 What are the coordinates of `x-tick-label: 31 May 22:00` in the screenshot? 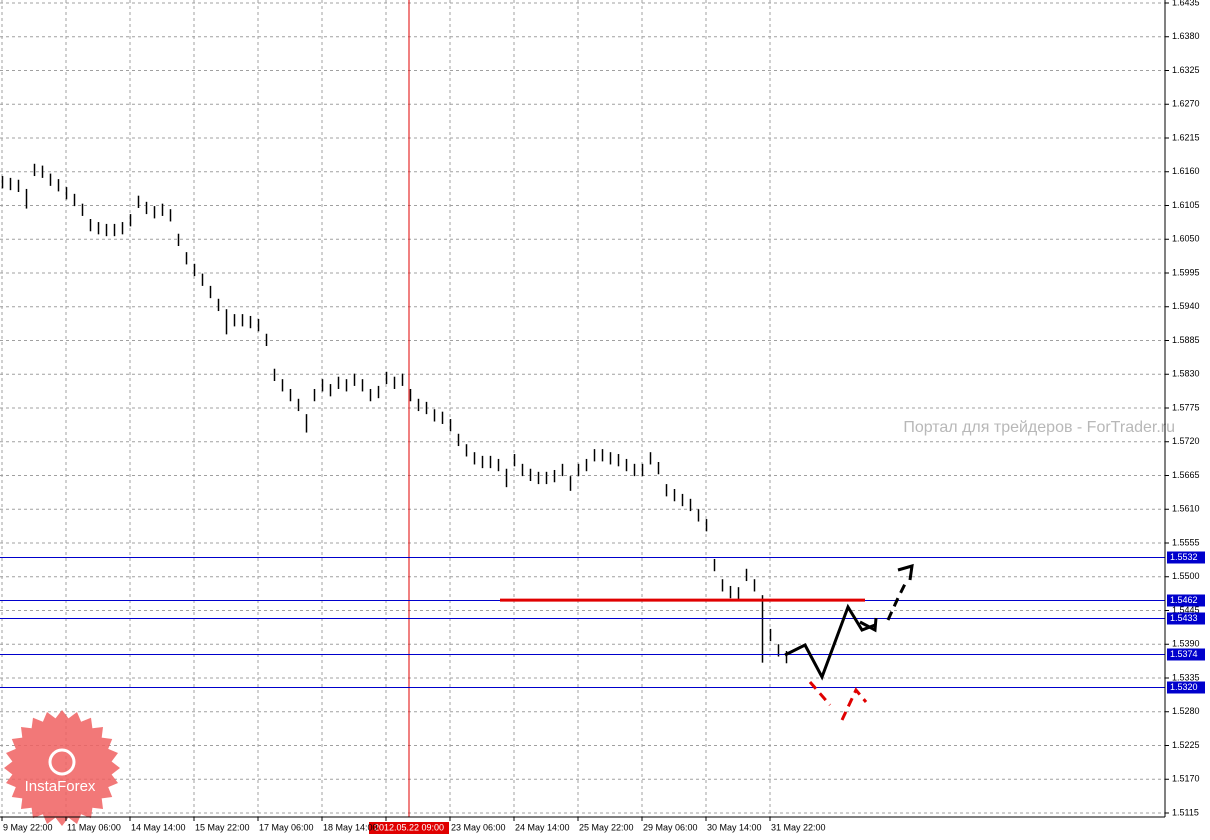 It's located at (798, 827).